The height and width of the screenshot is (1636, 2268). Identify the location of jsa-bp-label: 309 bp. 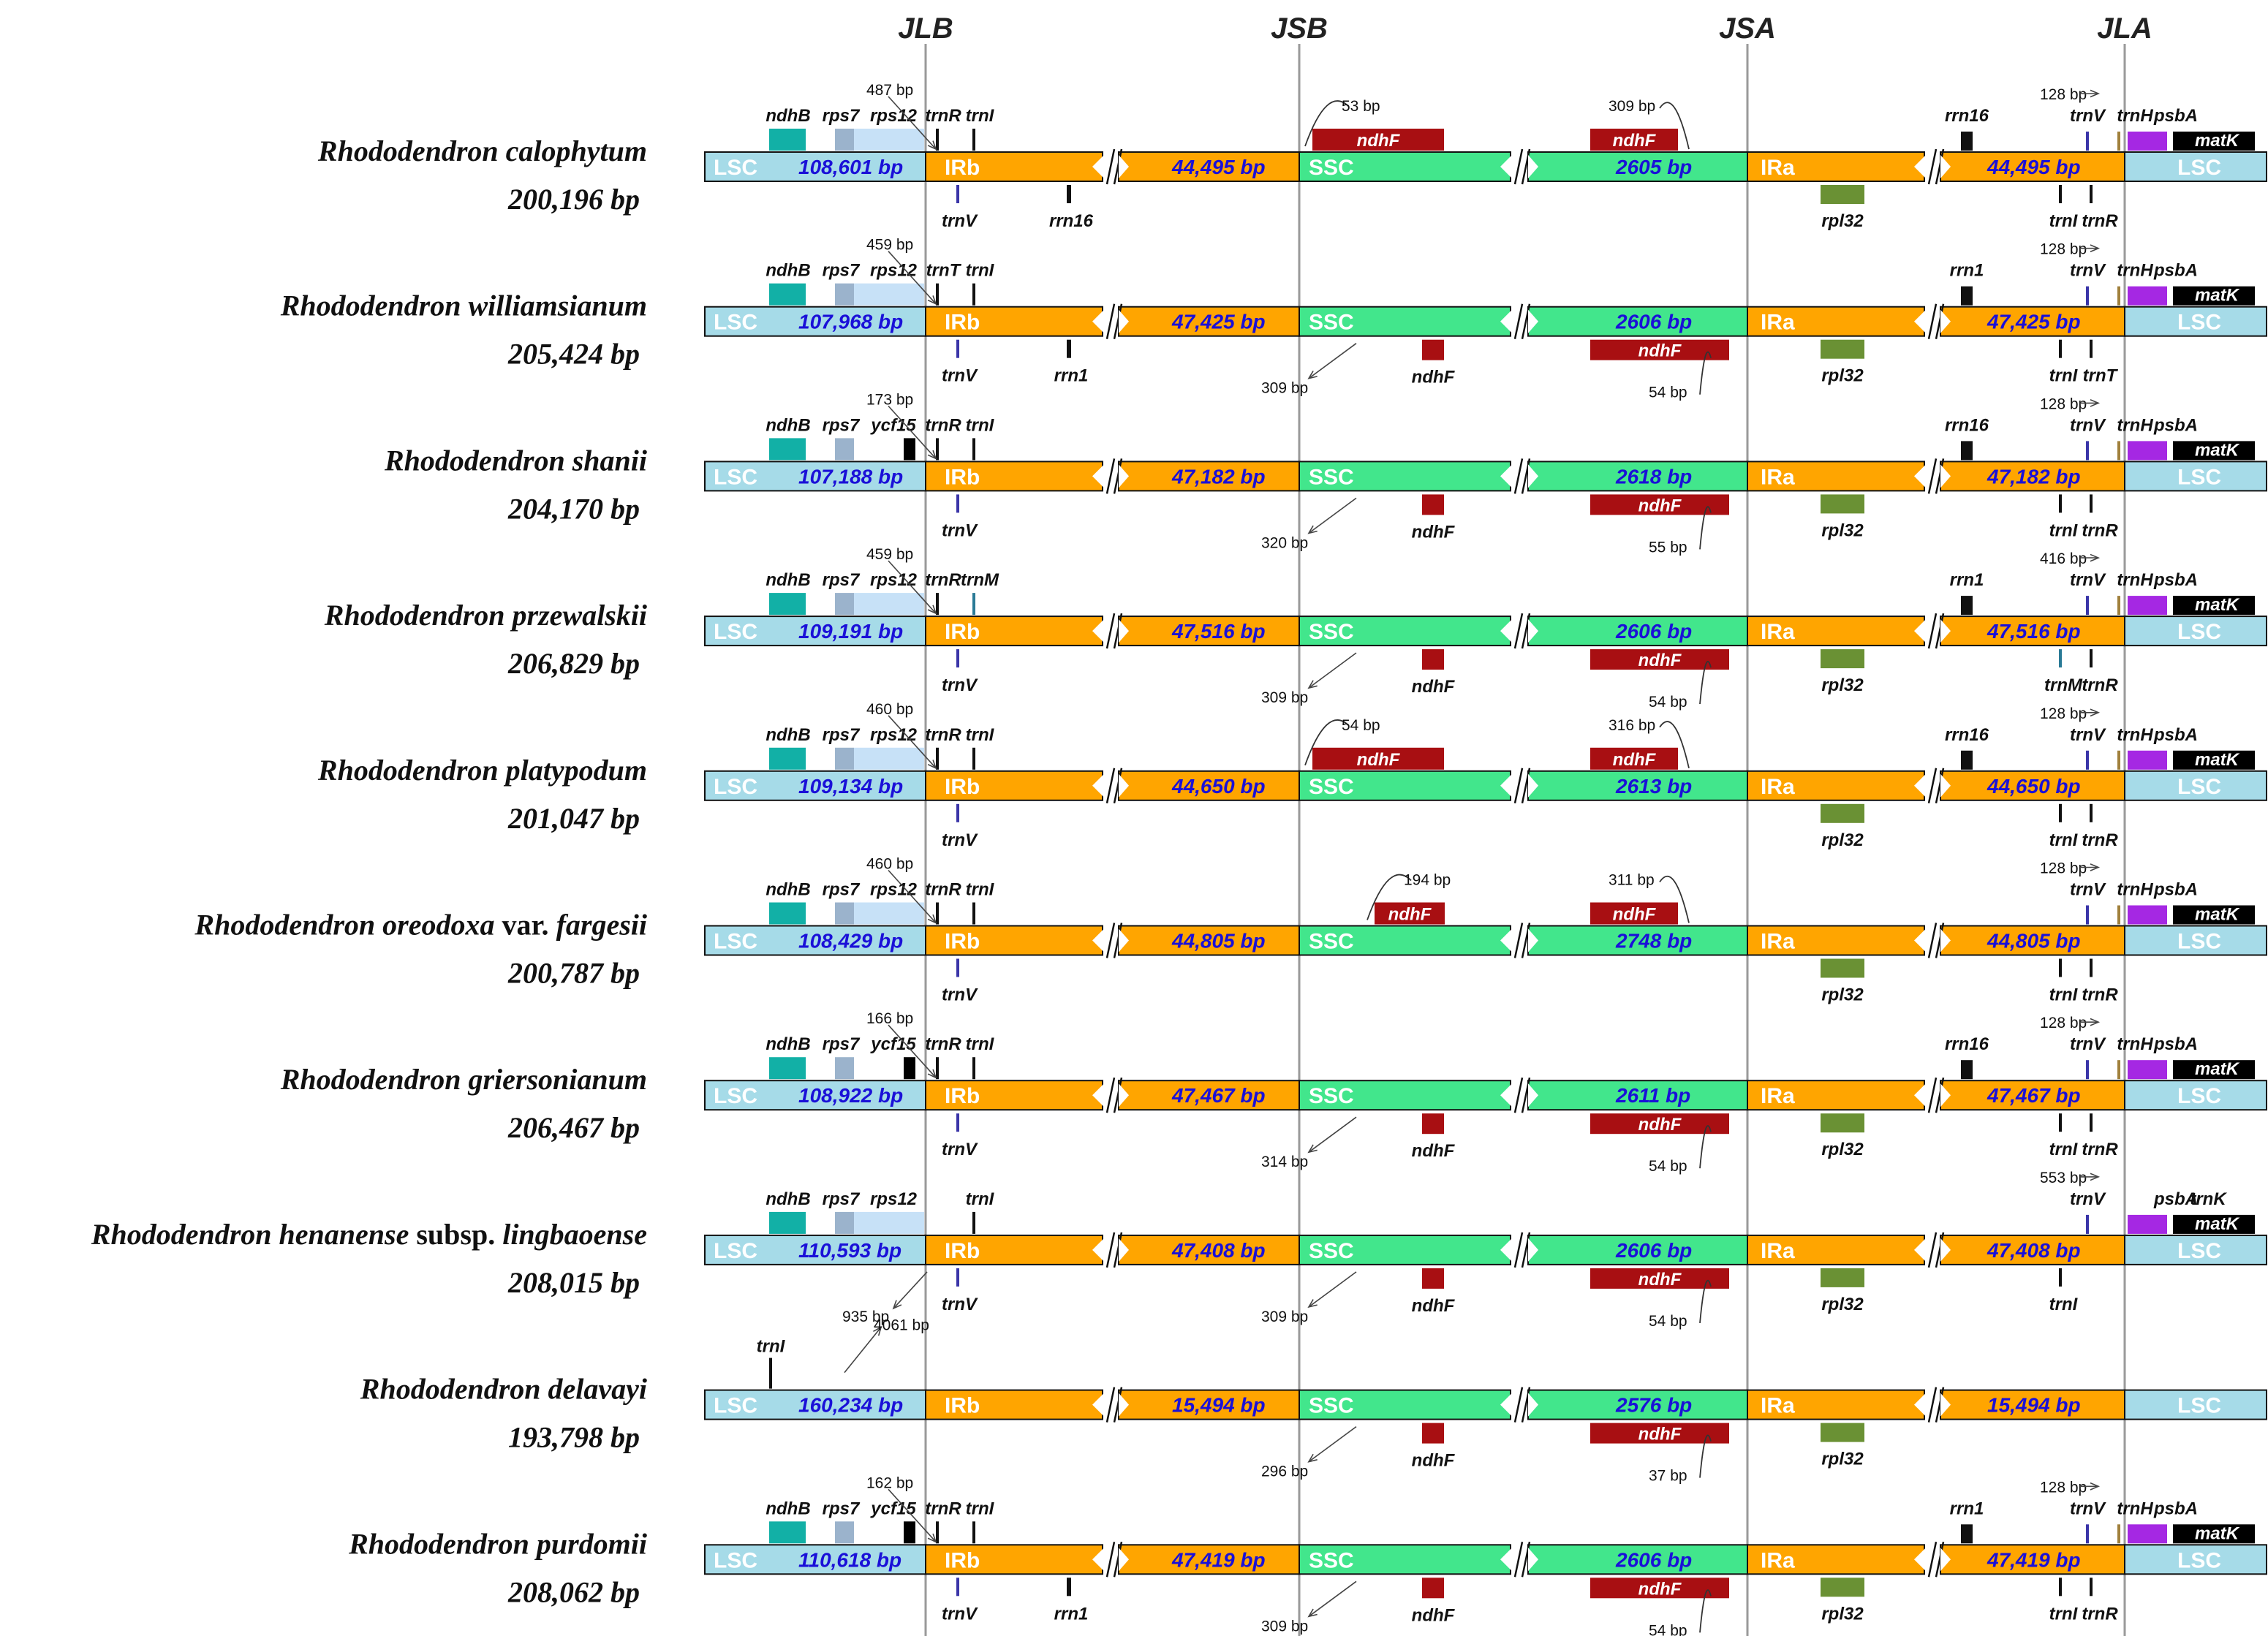
(1632, 106).